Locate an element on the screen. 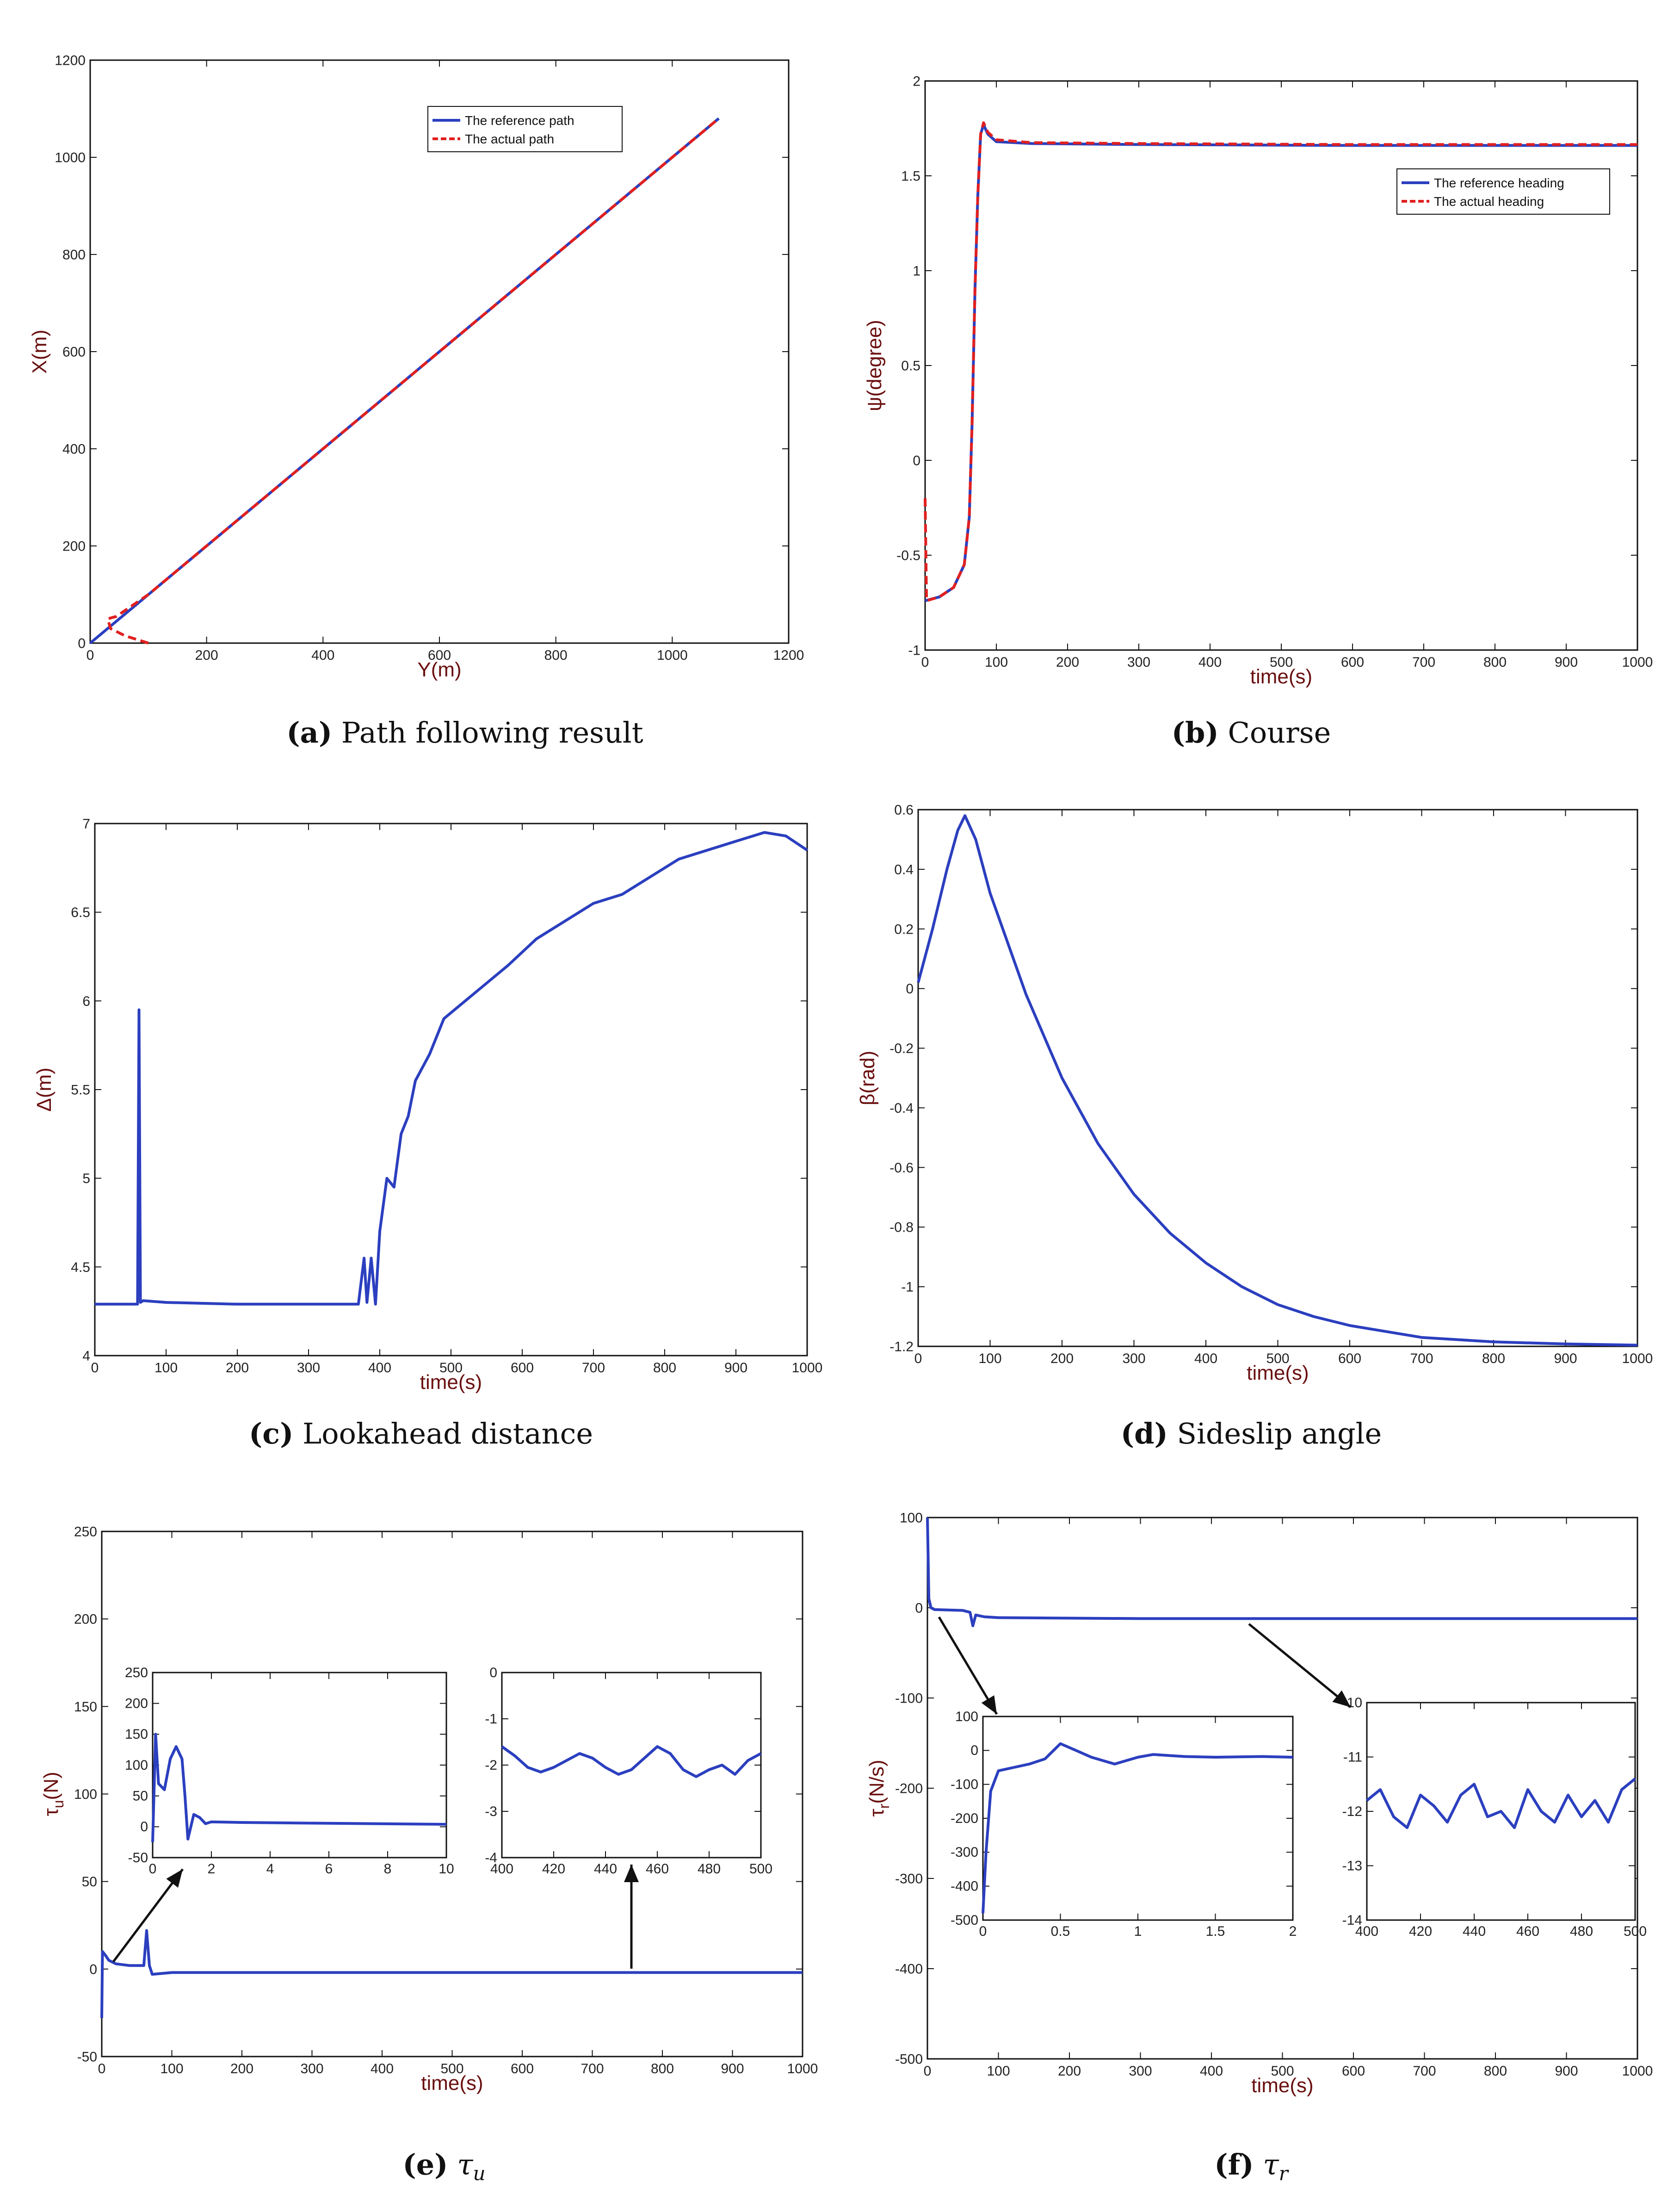 This screenshot has height=2206, width=1680. chart-b-x-tick-label: 900 is located at coordinates (1566, 662).